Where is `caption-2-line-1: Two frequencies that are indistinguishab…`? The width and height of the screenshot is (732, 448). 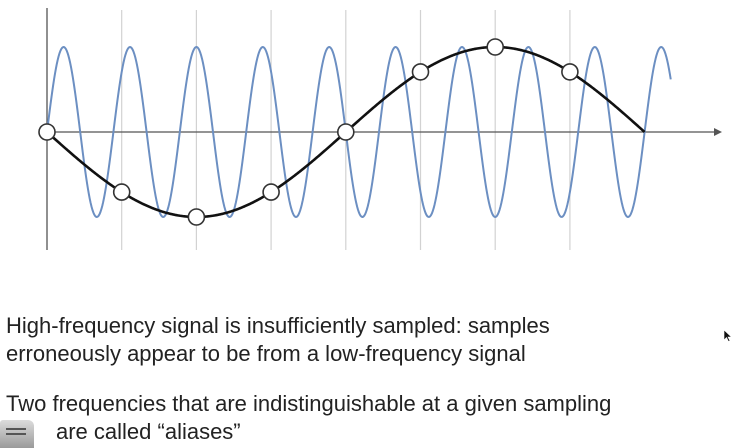 caption-2-line-1: Two frequencies that are indistinguishab… is located at coordinates (309, 403).